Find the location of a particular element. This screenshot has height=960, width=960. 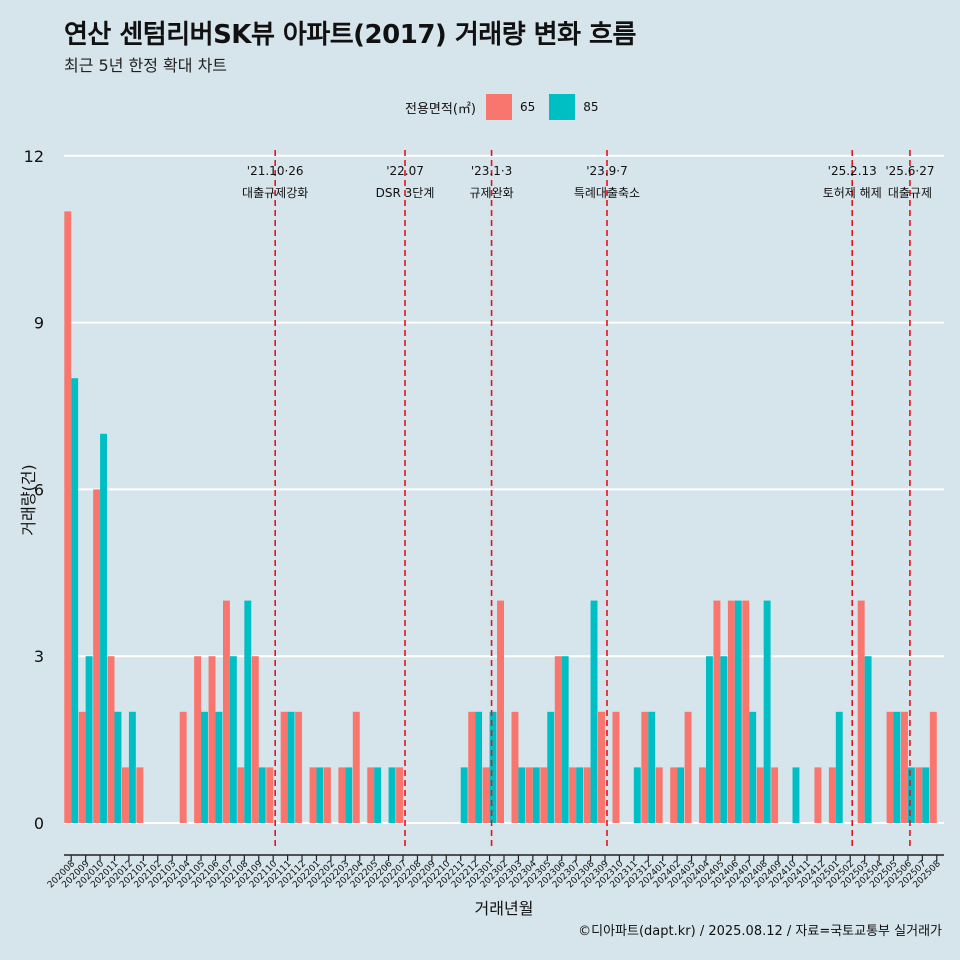

event-label-202110: 대출규제강화 is located at coordinates (275, 193).